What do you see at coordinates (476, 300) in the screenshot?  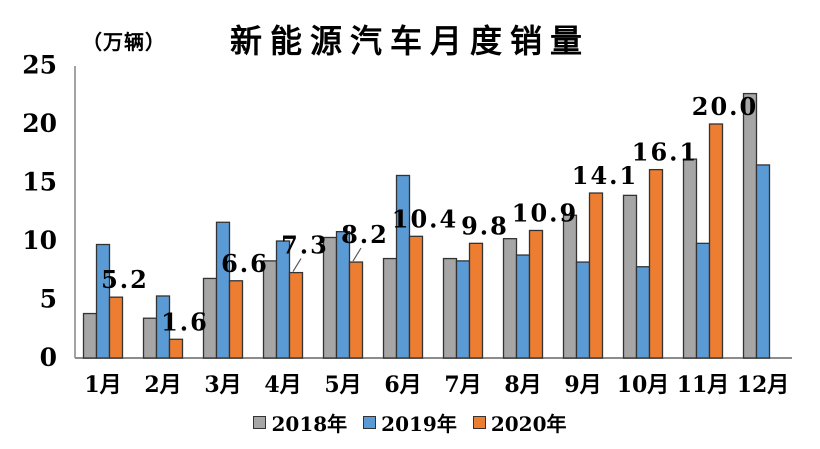 I see `bar-2020年-7月` at bounding box center [476, 300].